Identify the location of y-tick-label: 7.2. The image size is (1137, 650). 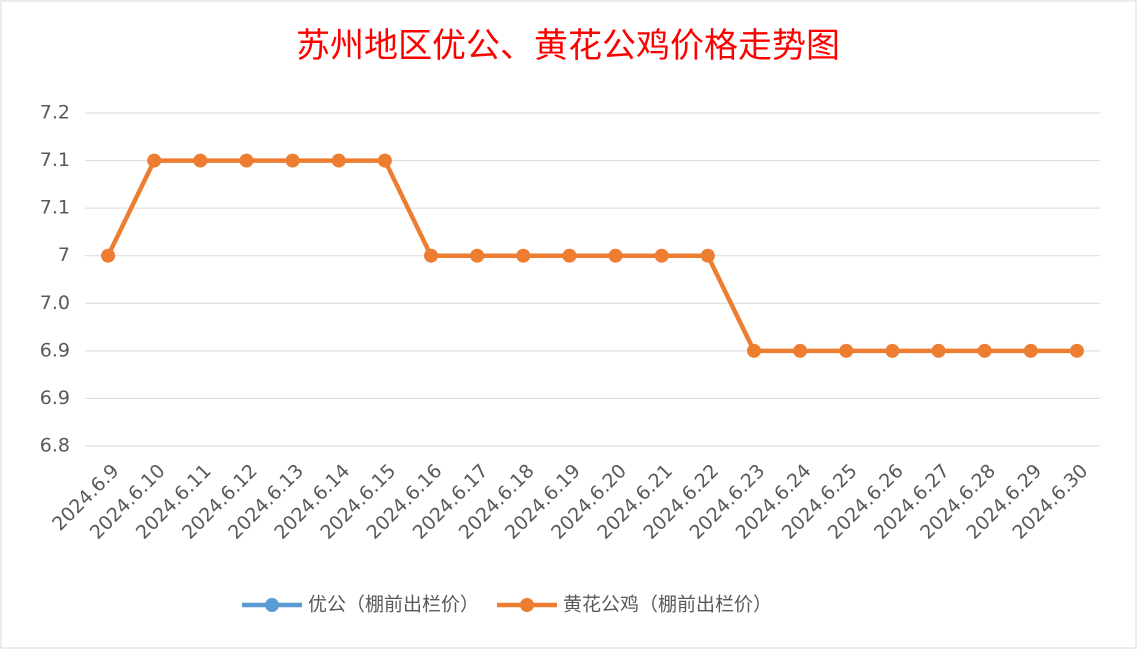
(55, 113).